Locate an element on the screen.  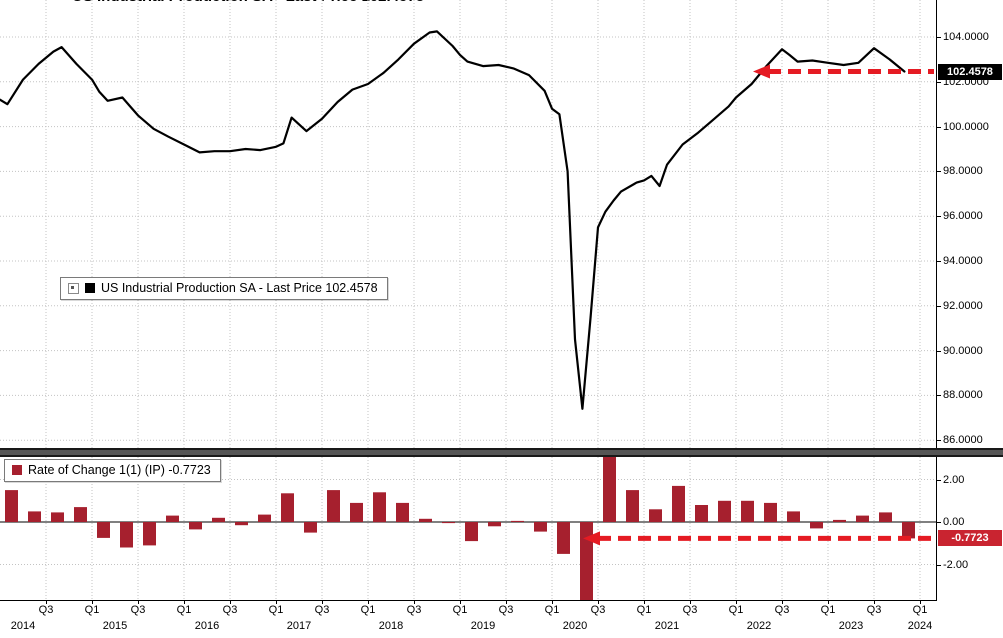
last-price-box: 102.4578 is located at coordinates (970, 71).